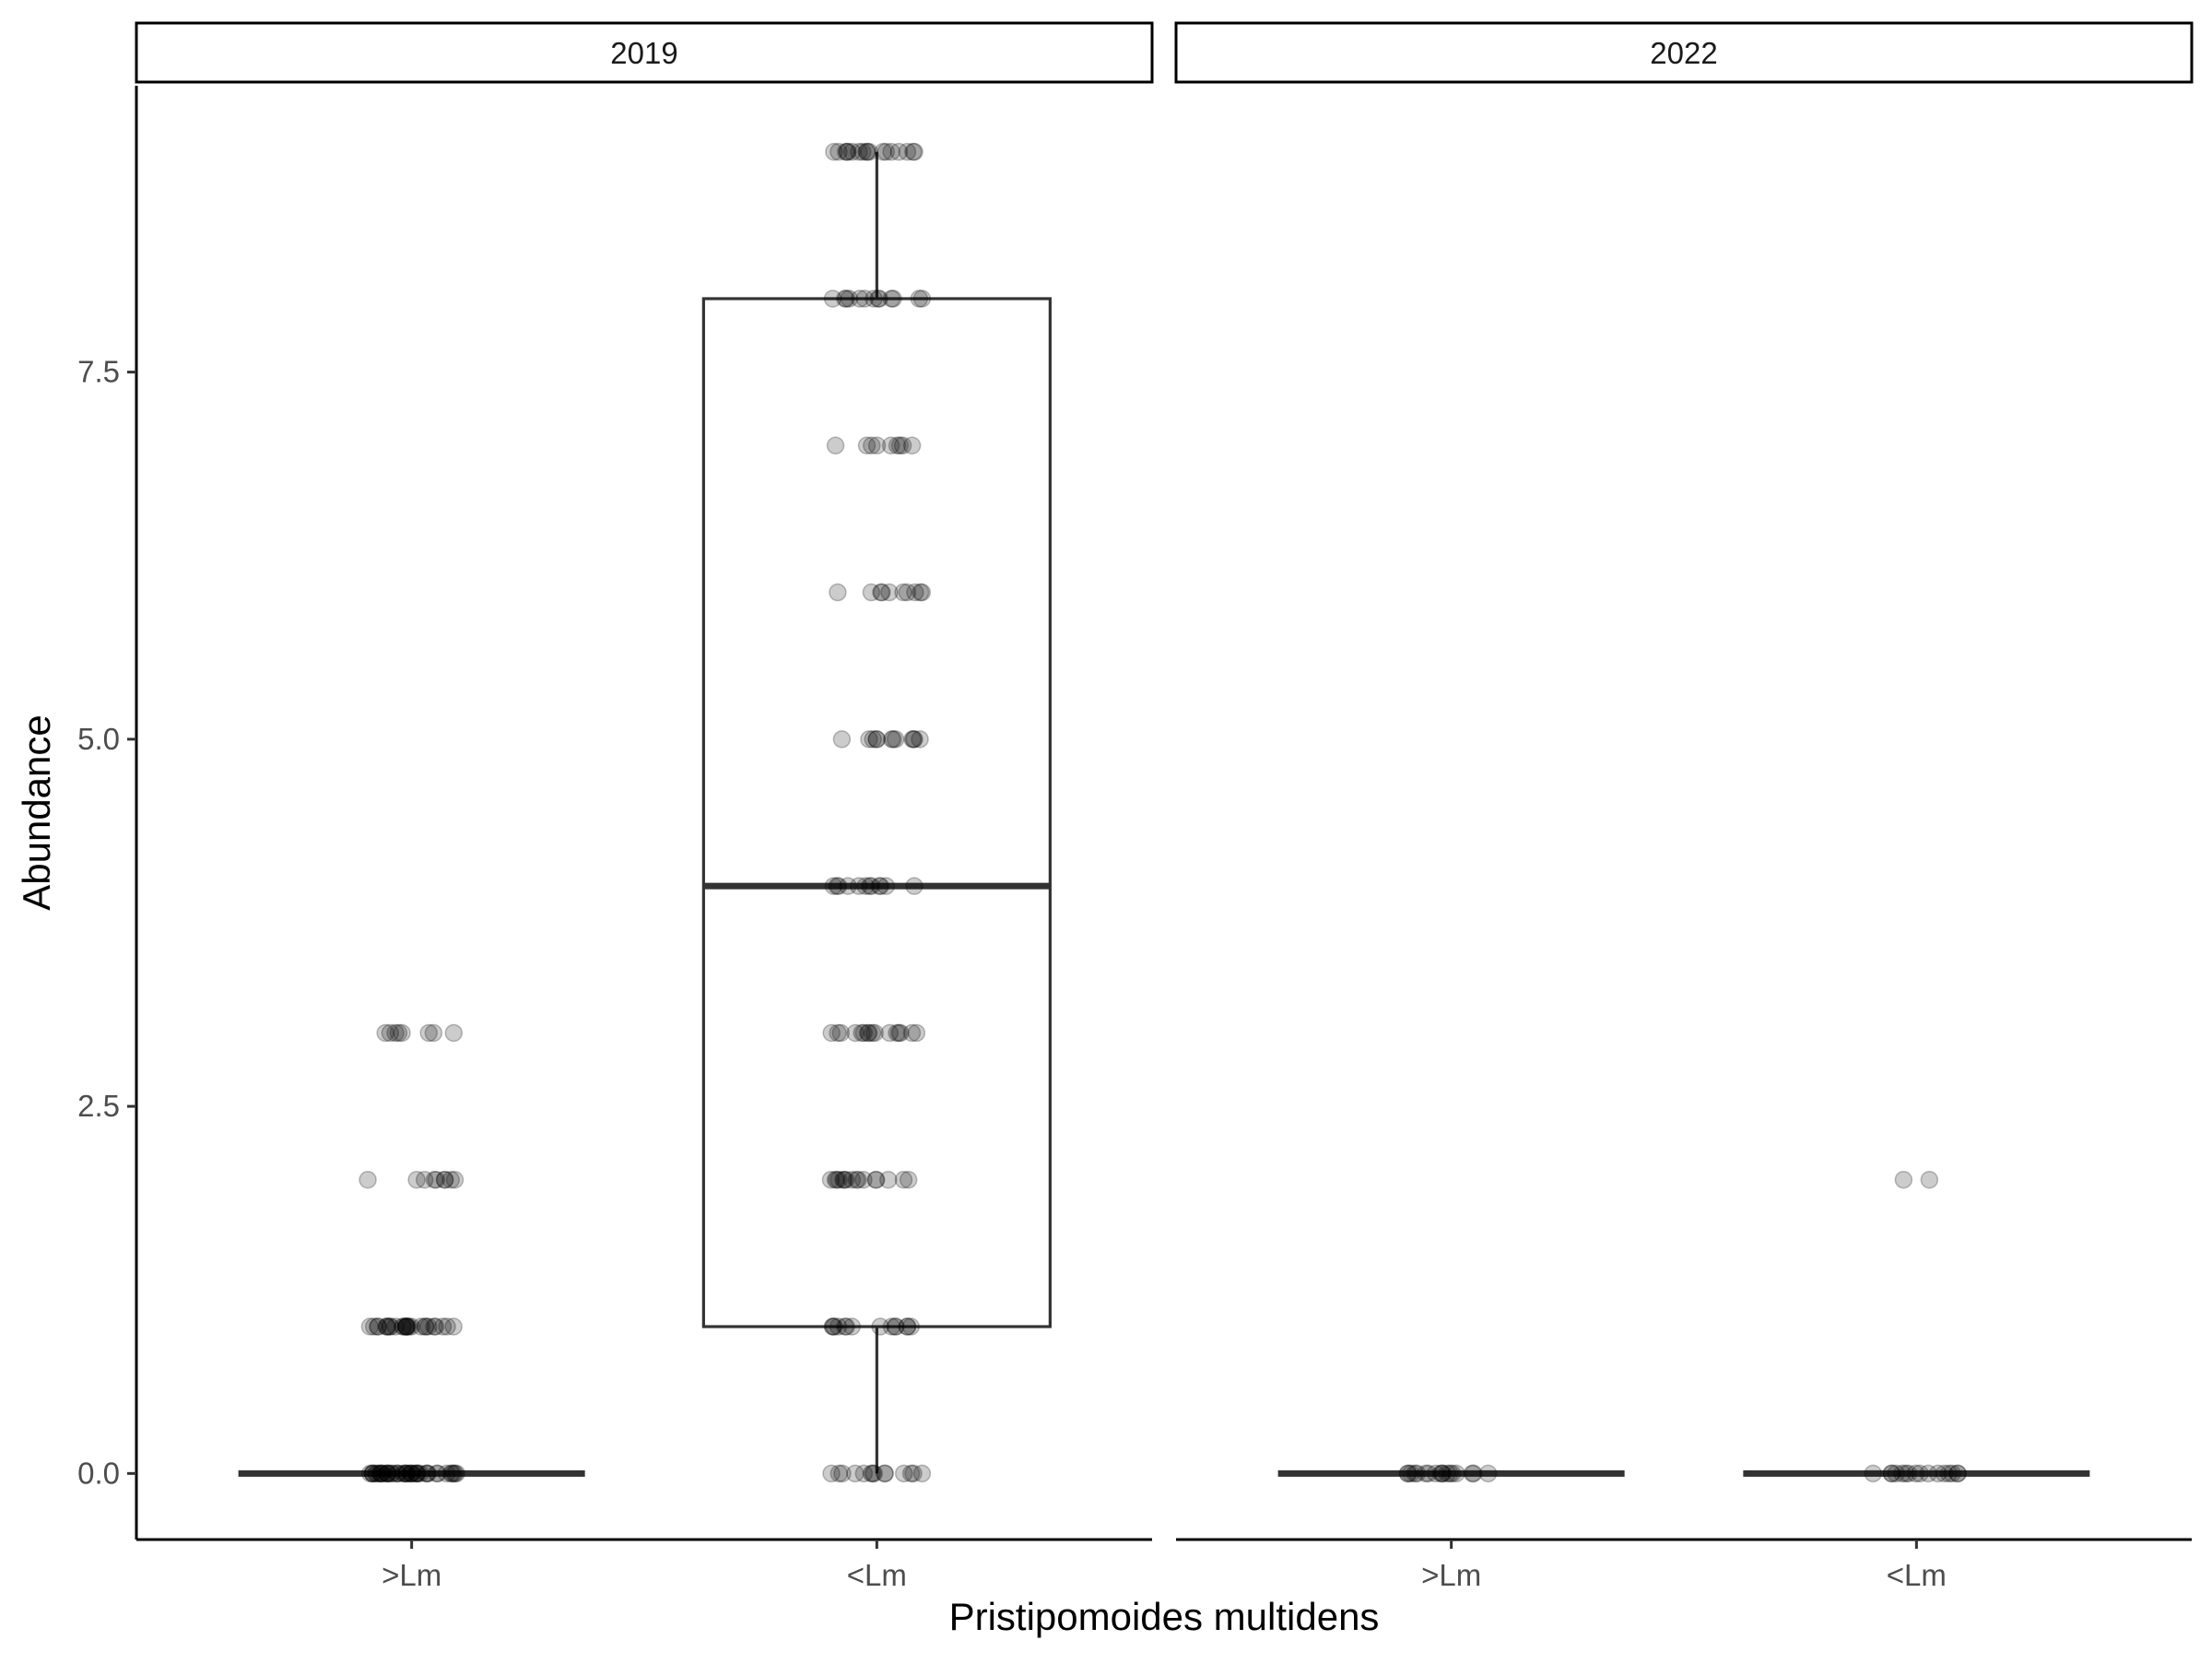  What do you see at coordinates (36, 812) in the screenshot?
I see `y-axis-title: Abundance` at bounding box center [36, 812].